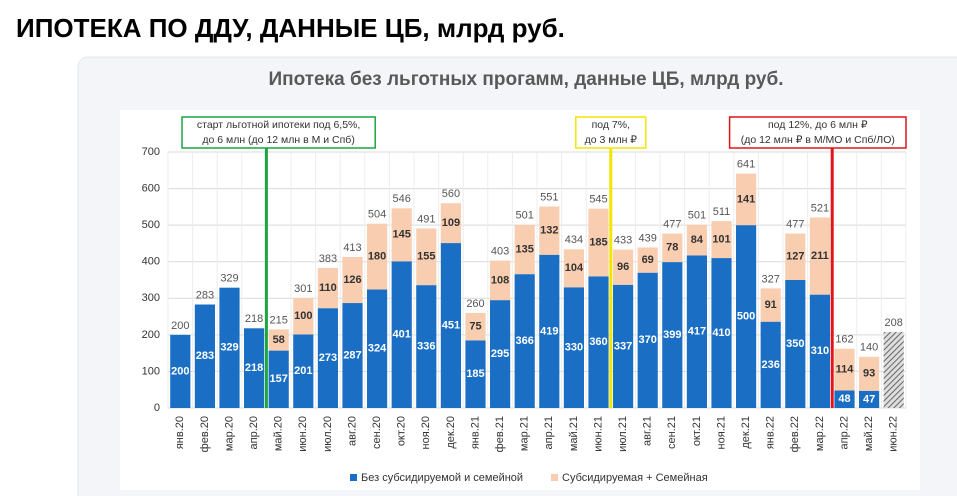 The image size is (957, 496). What do you see at coordinates (817, 132) in the screenshot?
I see `annotation-box` at bounding box center [817, 132].